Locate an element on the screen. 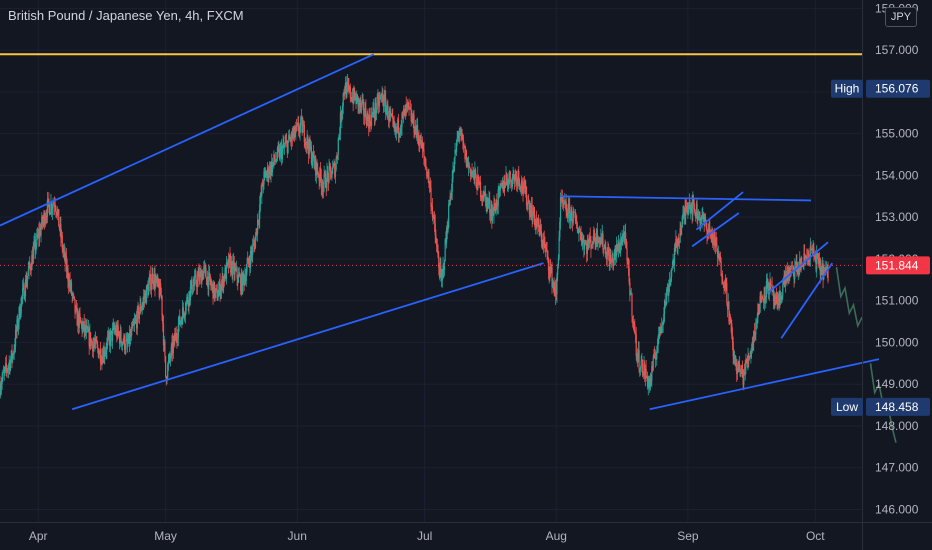  high-marker: High 156.076 is located at coordinates (880, 88).